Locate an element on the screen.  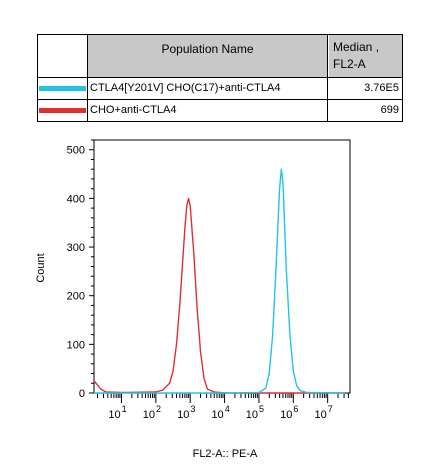
x-tick-label: 10⁷ is located at coordinates (324, 412).